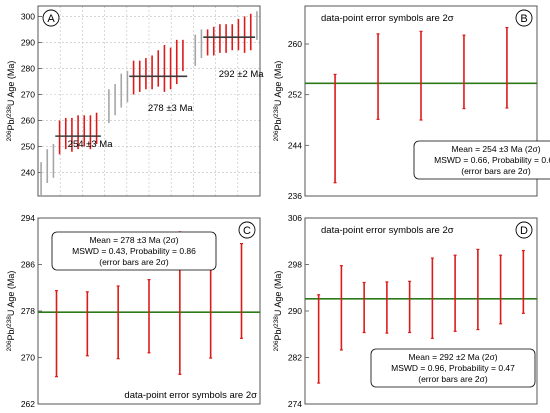  I want to click on stats-line: MSWD = 0.96, Probability = 0.47, so click(453, 368).